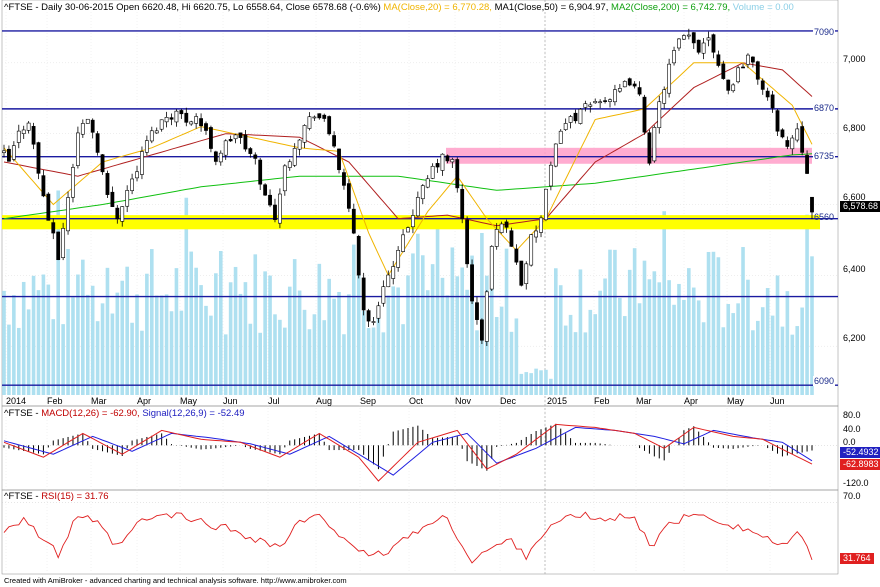  I want to click on support-zone, so click(411, 222).